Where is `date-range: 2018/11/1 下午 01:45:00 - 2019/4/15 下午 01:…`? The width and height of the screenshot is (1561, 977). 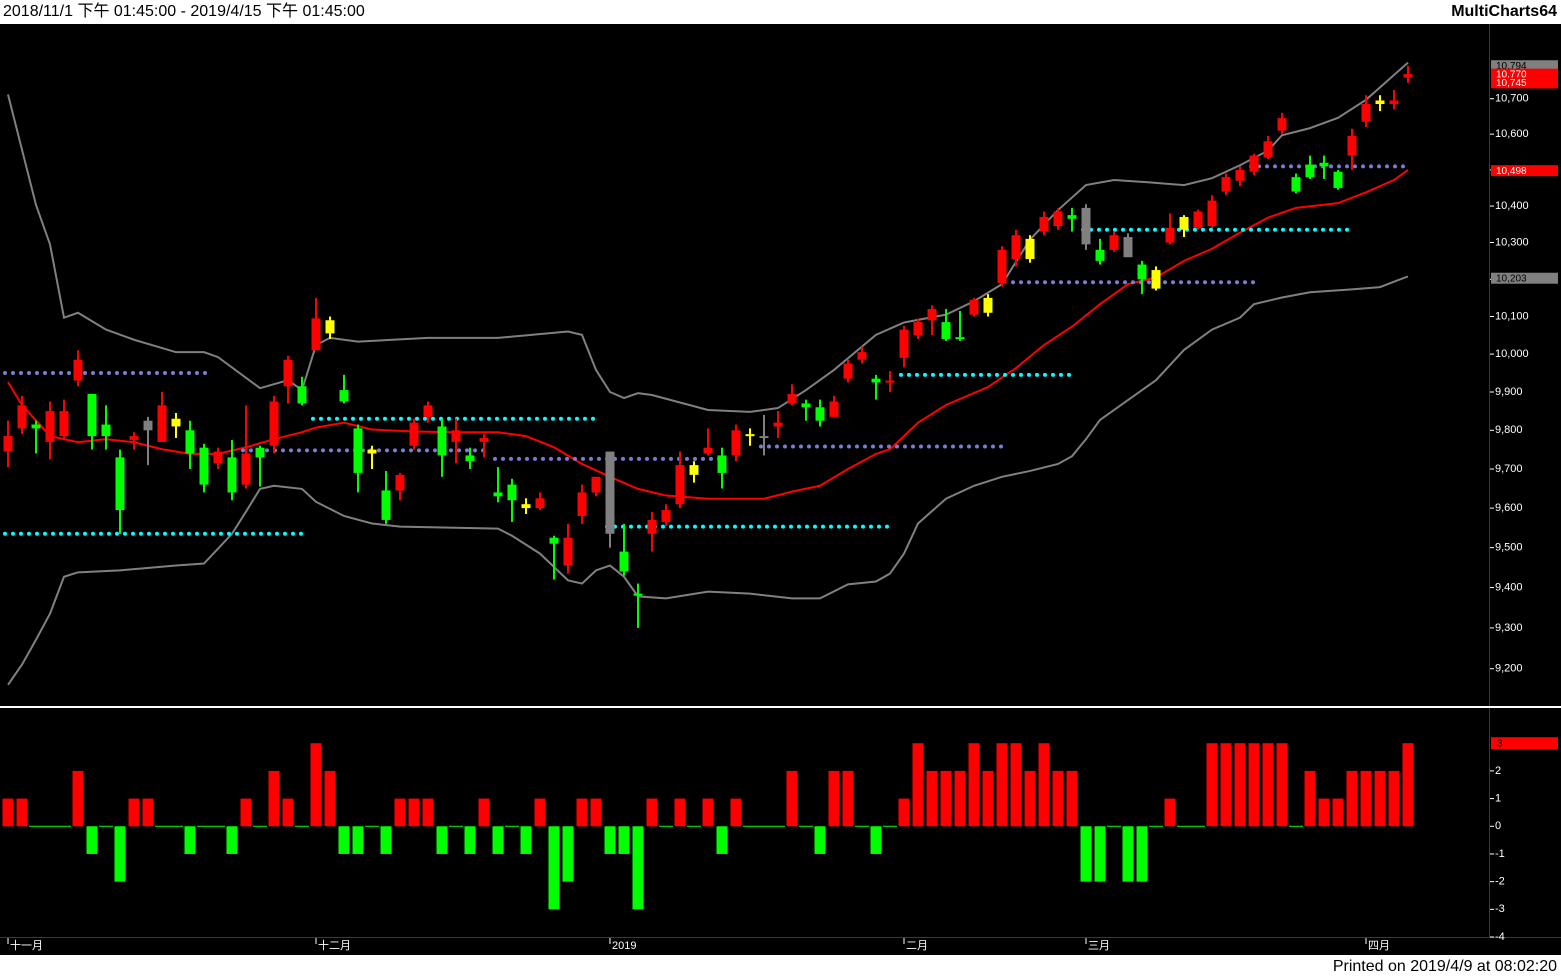 date-range: 2018/11/1 下午 01:45:00 - 2019/4/15 下午 01:… is located at coordinates (184, 11).